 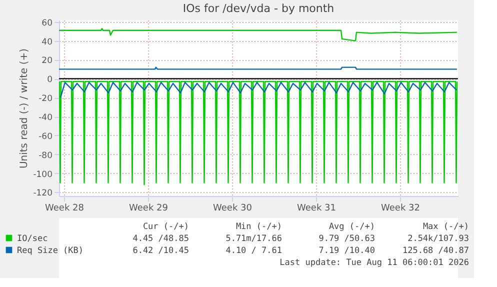 What do you see at coordinates (24, 108) in the screenshot?
I see `y-axis-title: Units read (-) / write (+)` at bounding box center [24, 108].